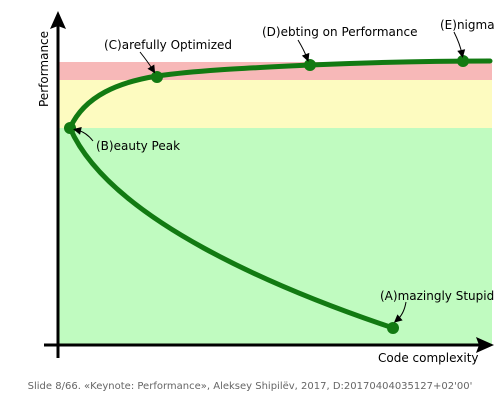  Describe the element at coordinates (485, 345) in the screenshot. I see `x-axis-arrowhead` at that location.